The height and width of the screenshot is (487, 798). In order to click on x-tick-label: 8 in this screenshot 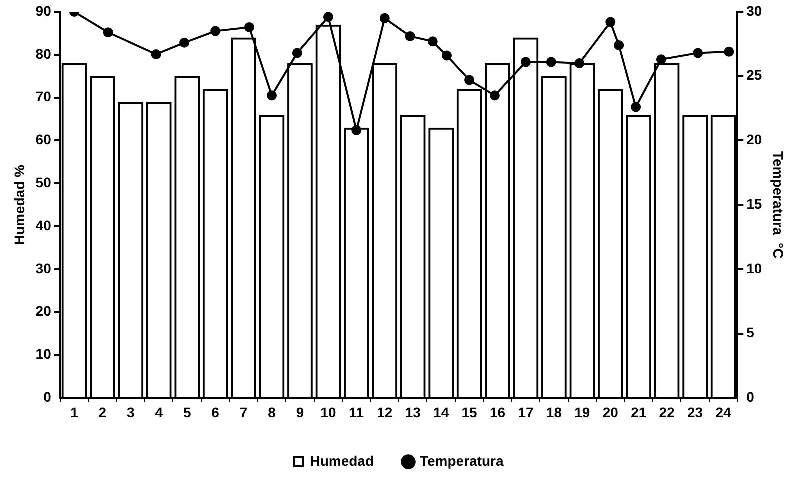, I will do `click(272, 412)`.